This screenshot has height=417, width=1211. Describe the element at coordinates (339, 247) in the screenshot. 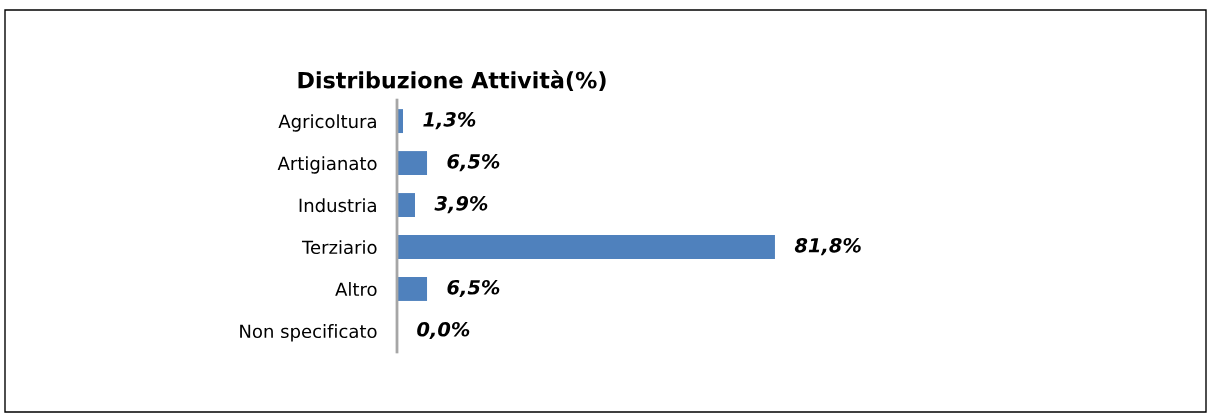

I see `y-tick-label: Terziario` at that location.